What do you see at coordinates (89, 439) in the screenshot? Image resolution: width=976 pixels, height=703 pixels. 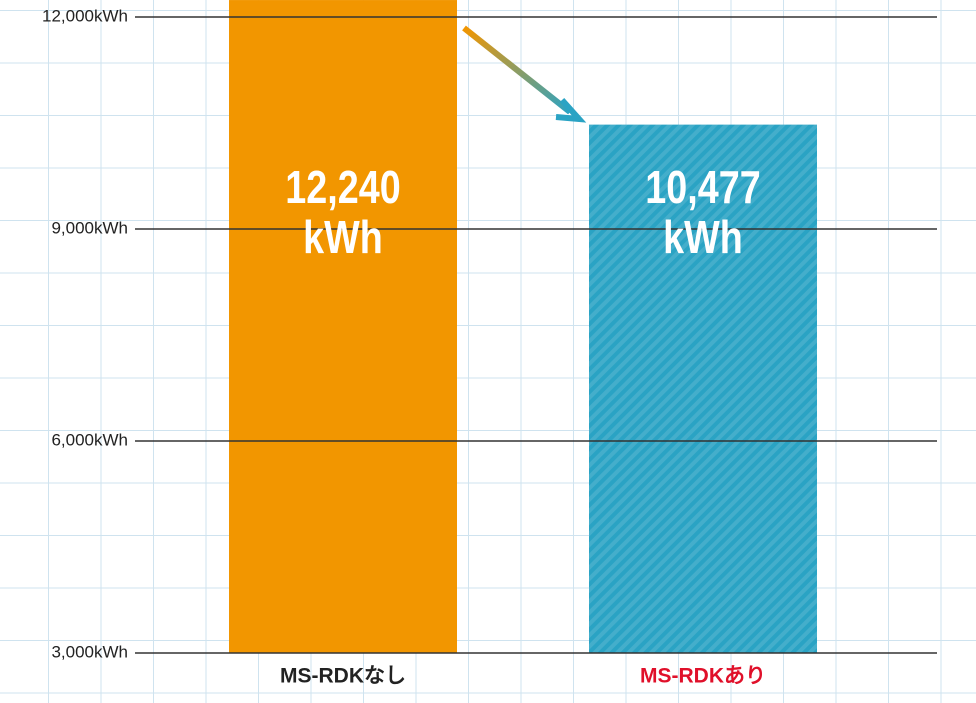 I see `y-tick-label: 6,000kWh` at bounding box center [89, 439].